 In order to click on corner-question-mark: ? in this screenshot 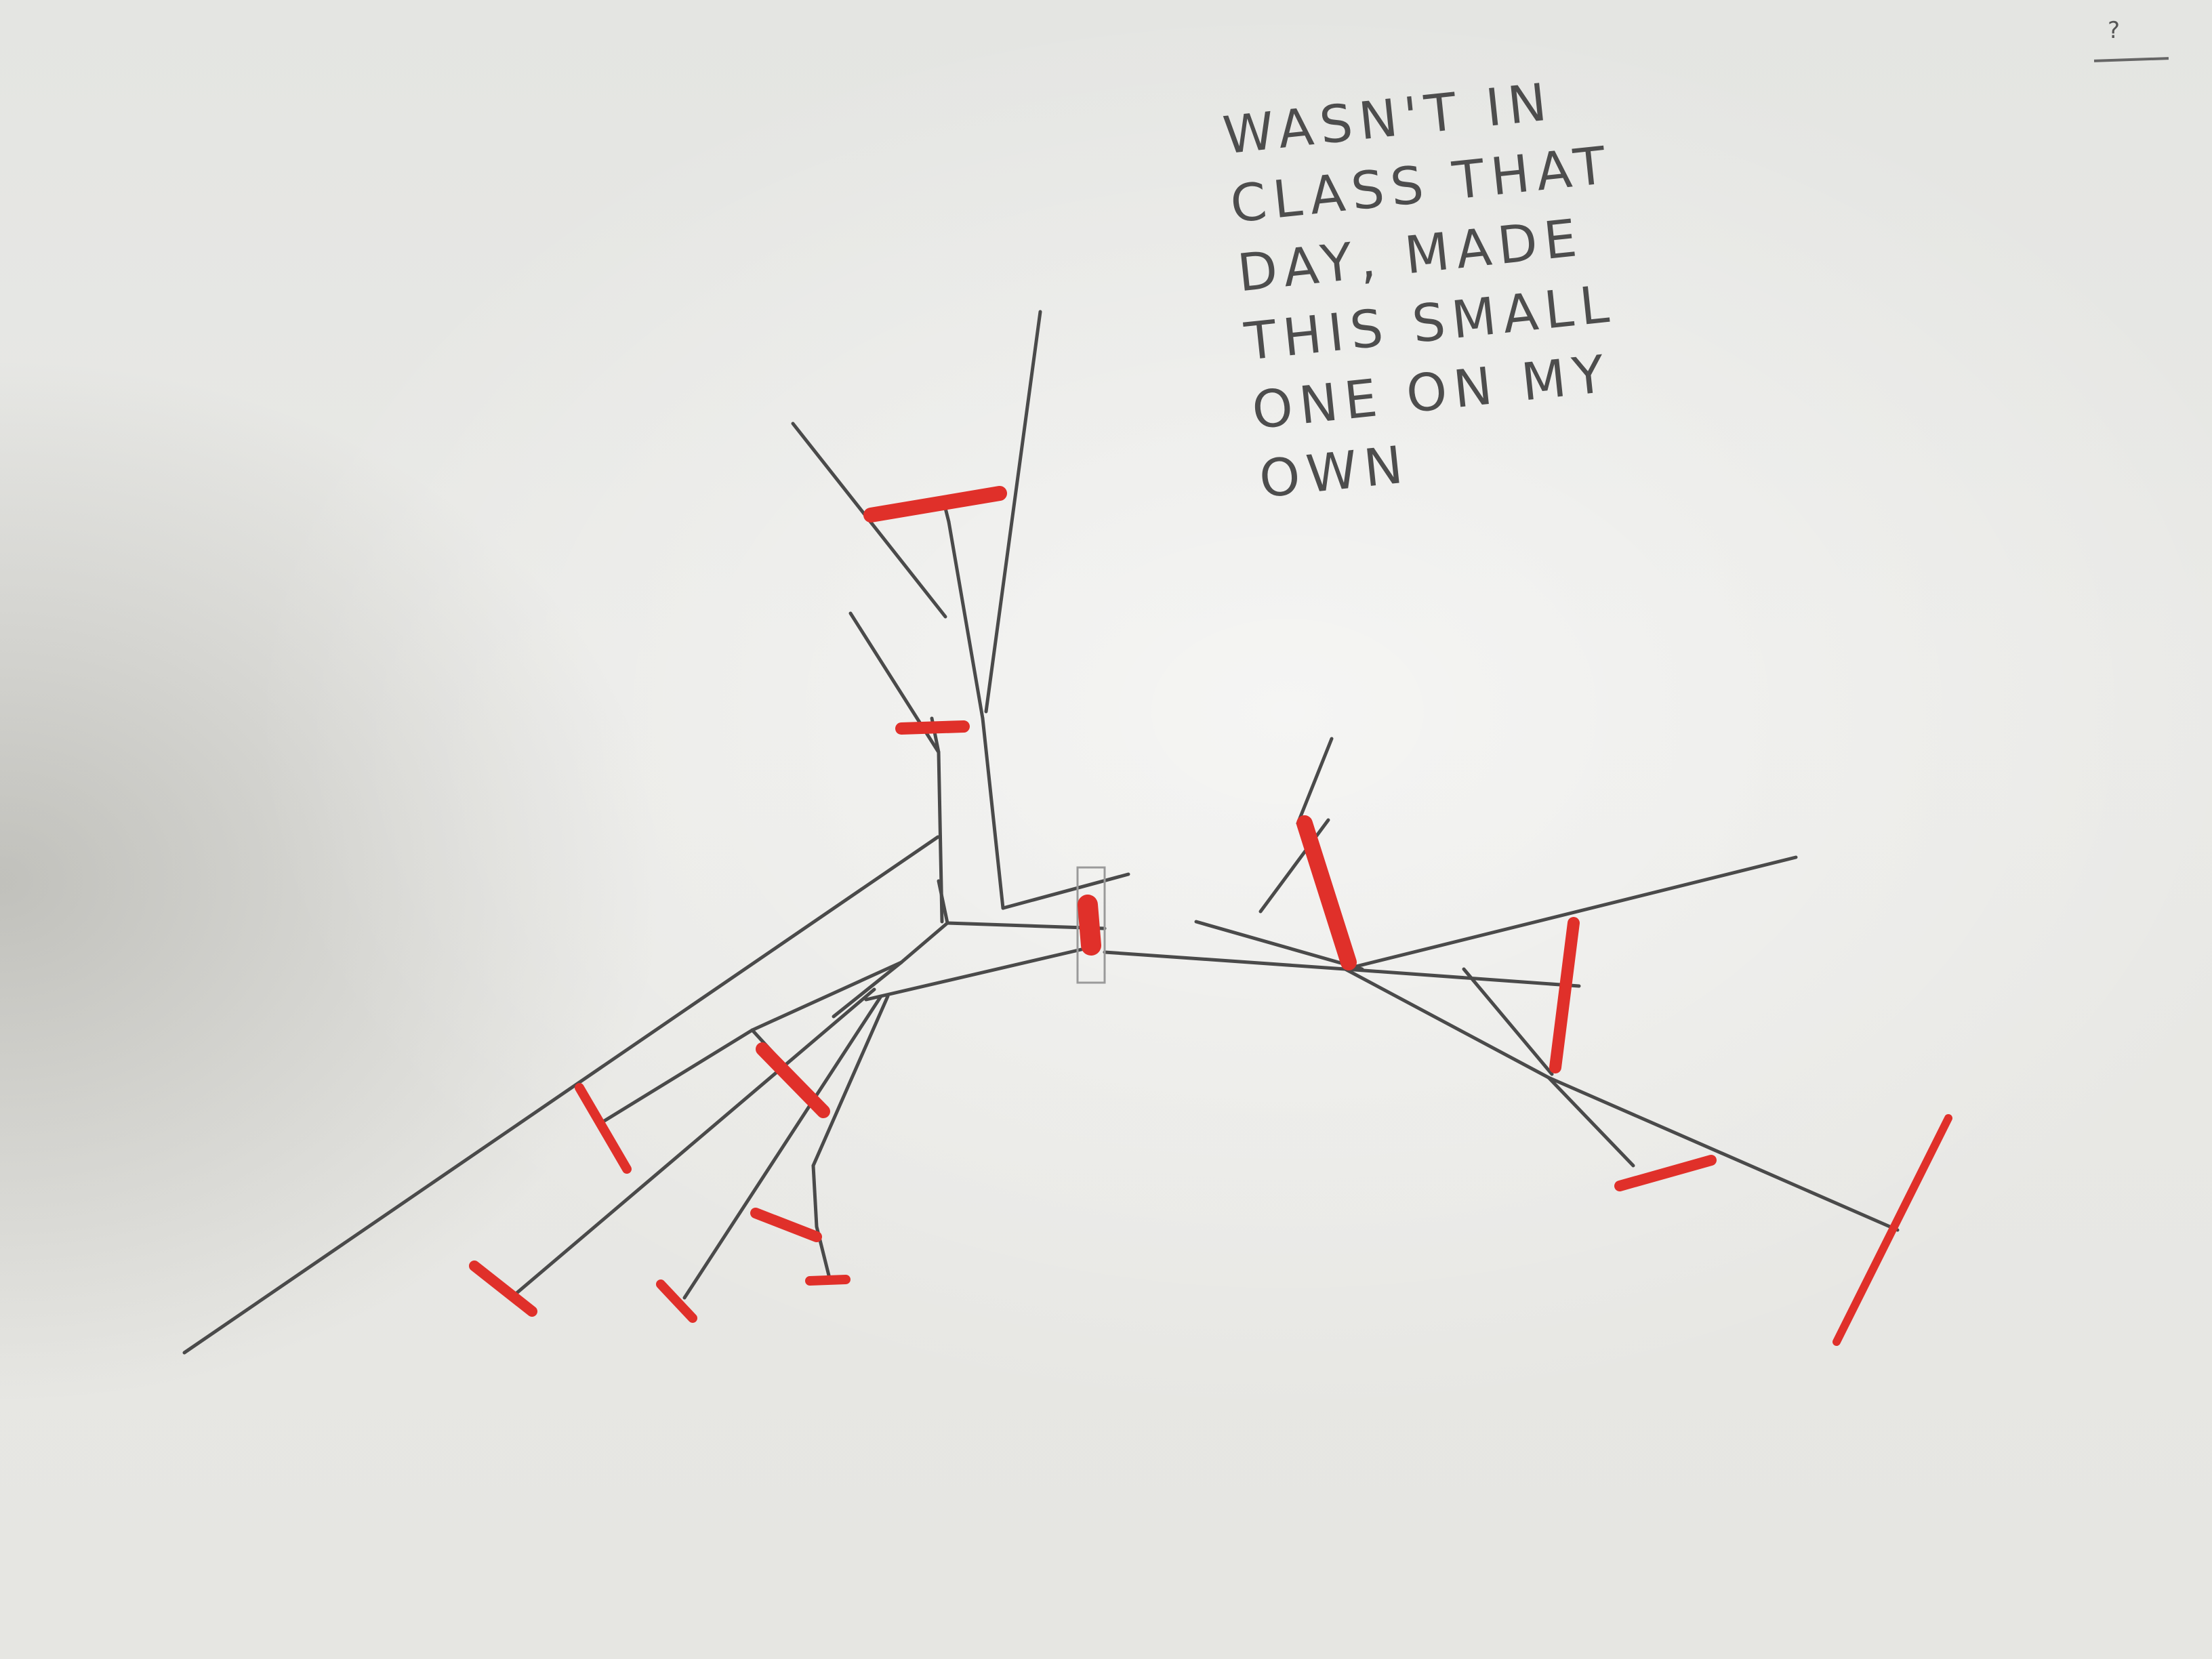, I will do `click(2115, 30)`.